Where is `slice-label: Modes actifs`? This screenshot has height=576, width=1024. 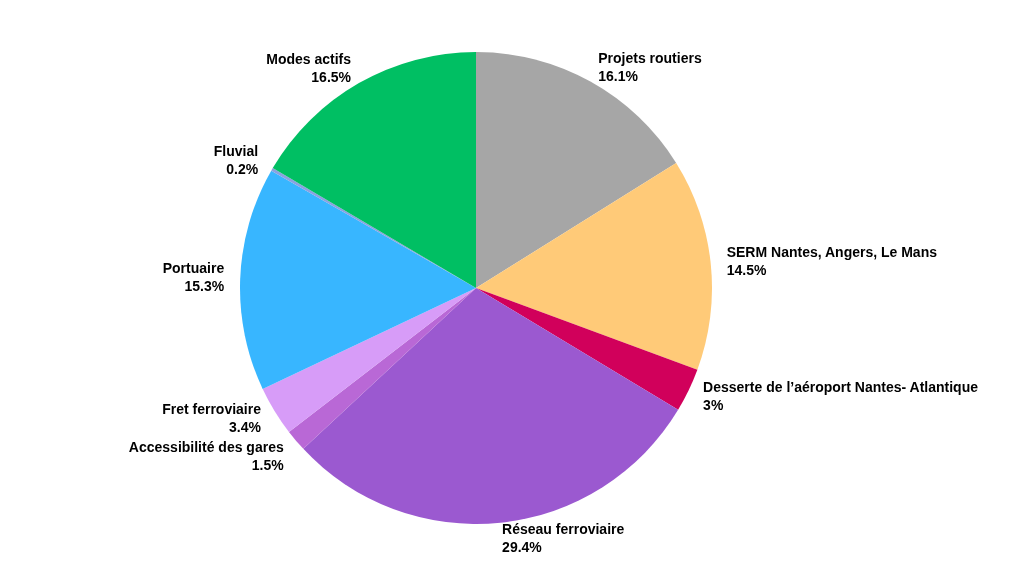
slice-label: Modes actifs is located at coordinates (309, 59).